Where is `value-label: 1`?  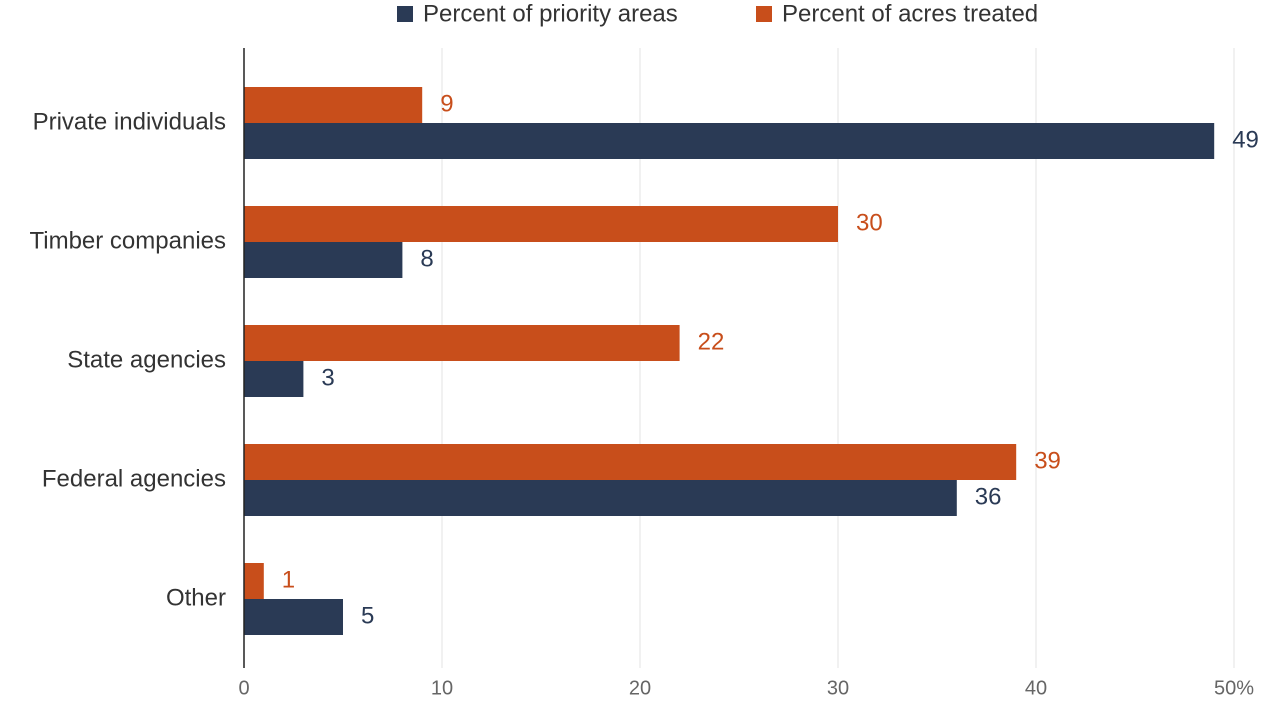 value-label: 1 is located at coordinates (288, 579).